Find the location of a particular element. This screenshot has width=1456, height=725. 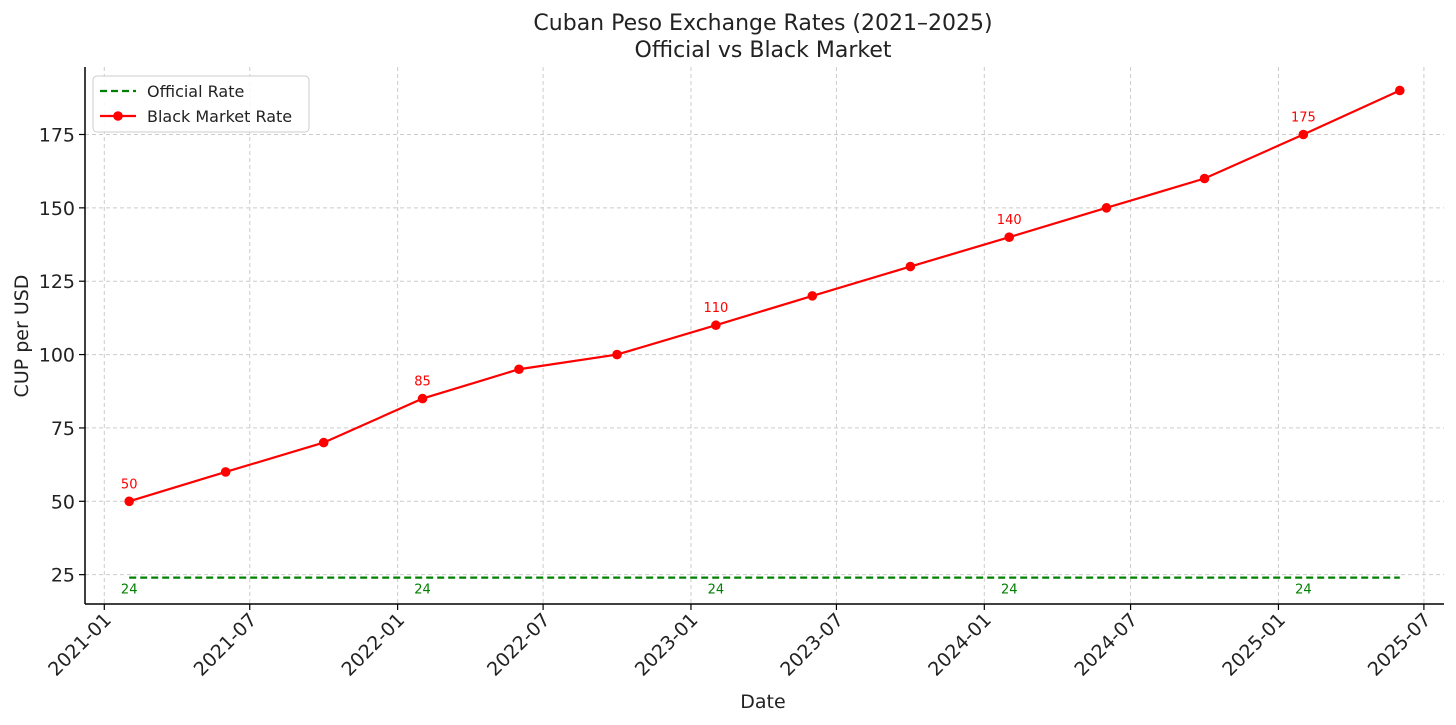

legend-box is located at coordinates (201, 104).